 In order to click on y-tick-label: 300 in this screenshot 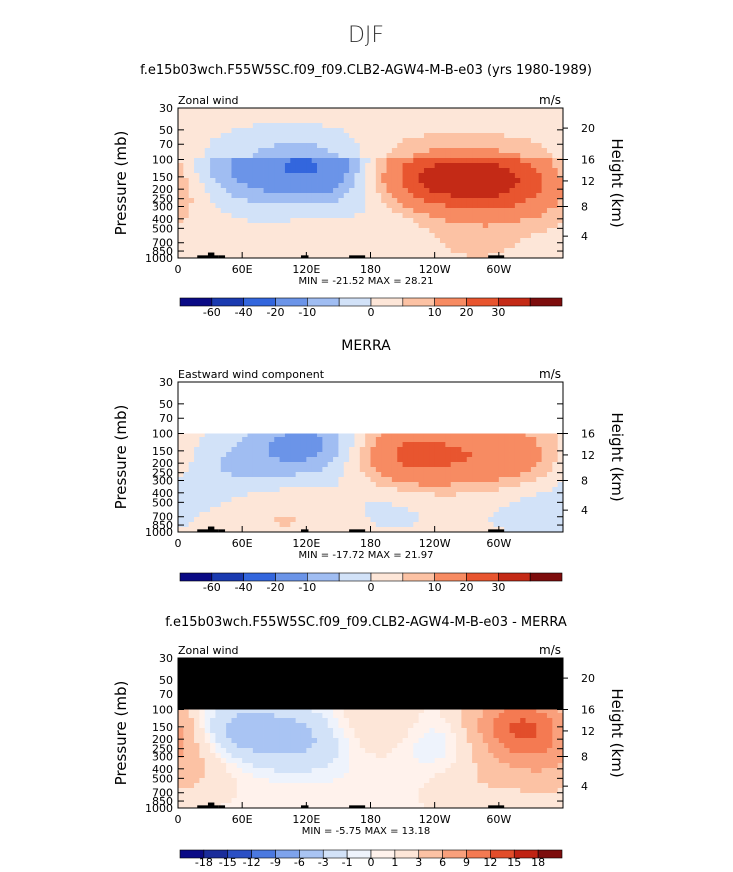, I will do `click(162, 480)`.